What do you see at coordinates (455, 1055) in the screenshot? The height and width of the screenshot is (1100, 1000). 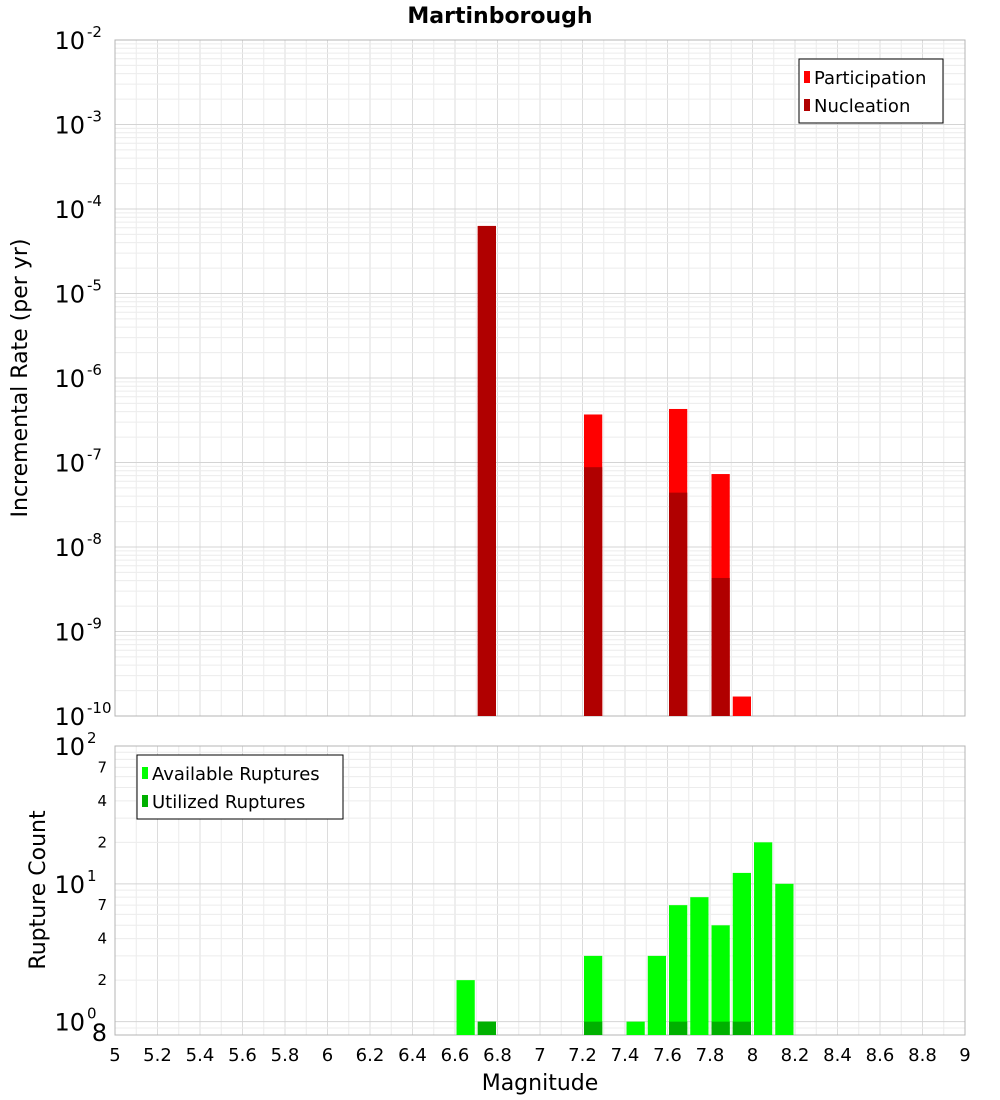 I see `x-tick-label: 6.6` at bounding box center [455, 1055].